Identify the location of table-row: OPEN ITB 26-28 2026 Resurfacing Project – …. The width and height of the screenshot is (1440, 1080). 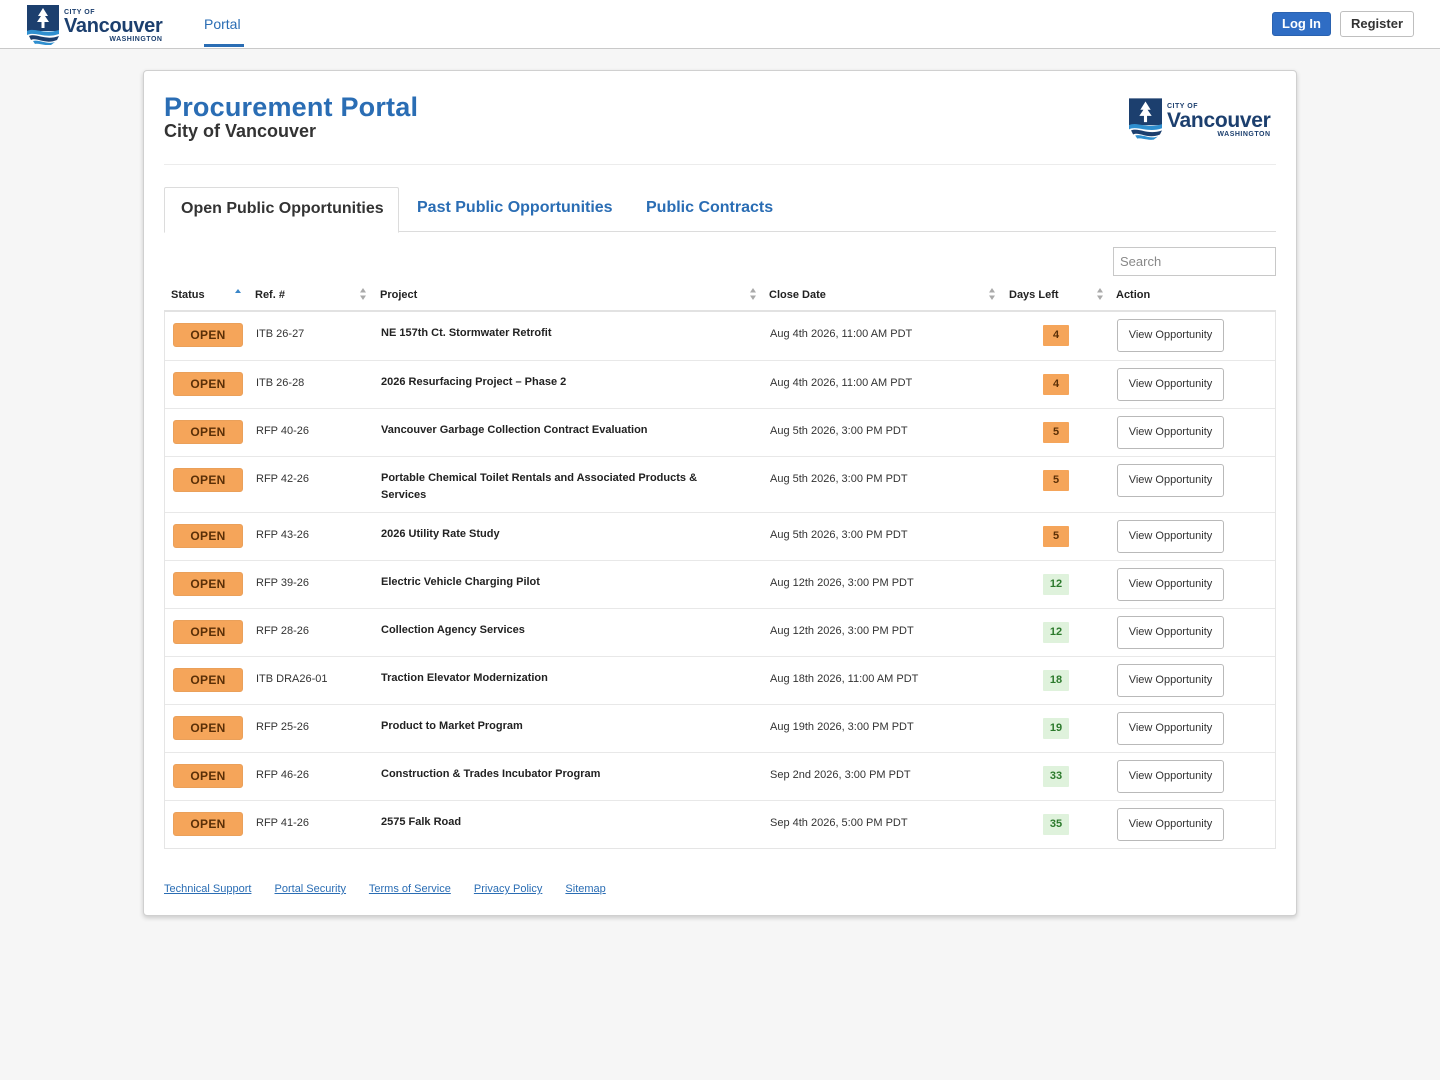
(720, 384).